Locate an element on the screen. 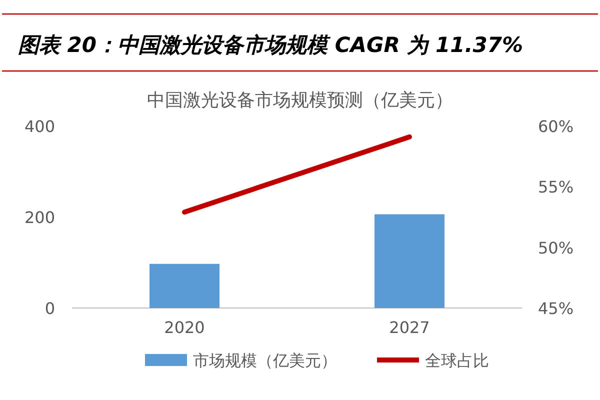 This screenshot has height=400, width=600. legend-label: 市场规模（亿美元） is located at coordinates (265, 360).